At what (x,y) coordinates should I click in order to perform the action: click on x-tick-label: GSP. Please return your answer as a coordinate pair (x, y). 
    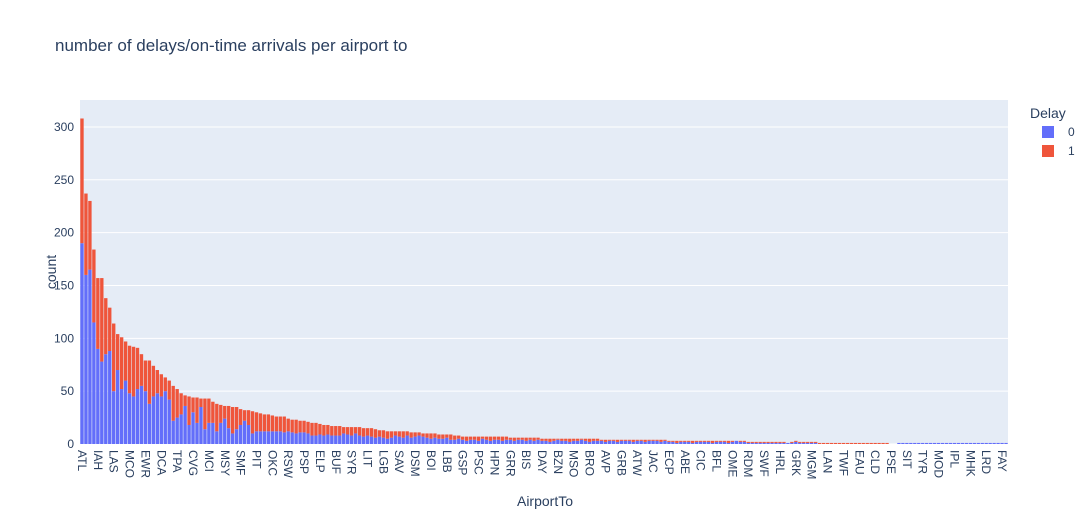
    Looking at the image, I should click on (463, 462).